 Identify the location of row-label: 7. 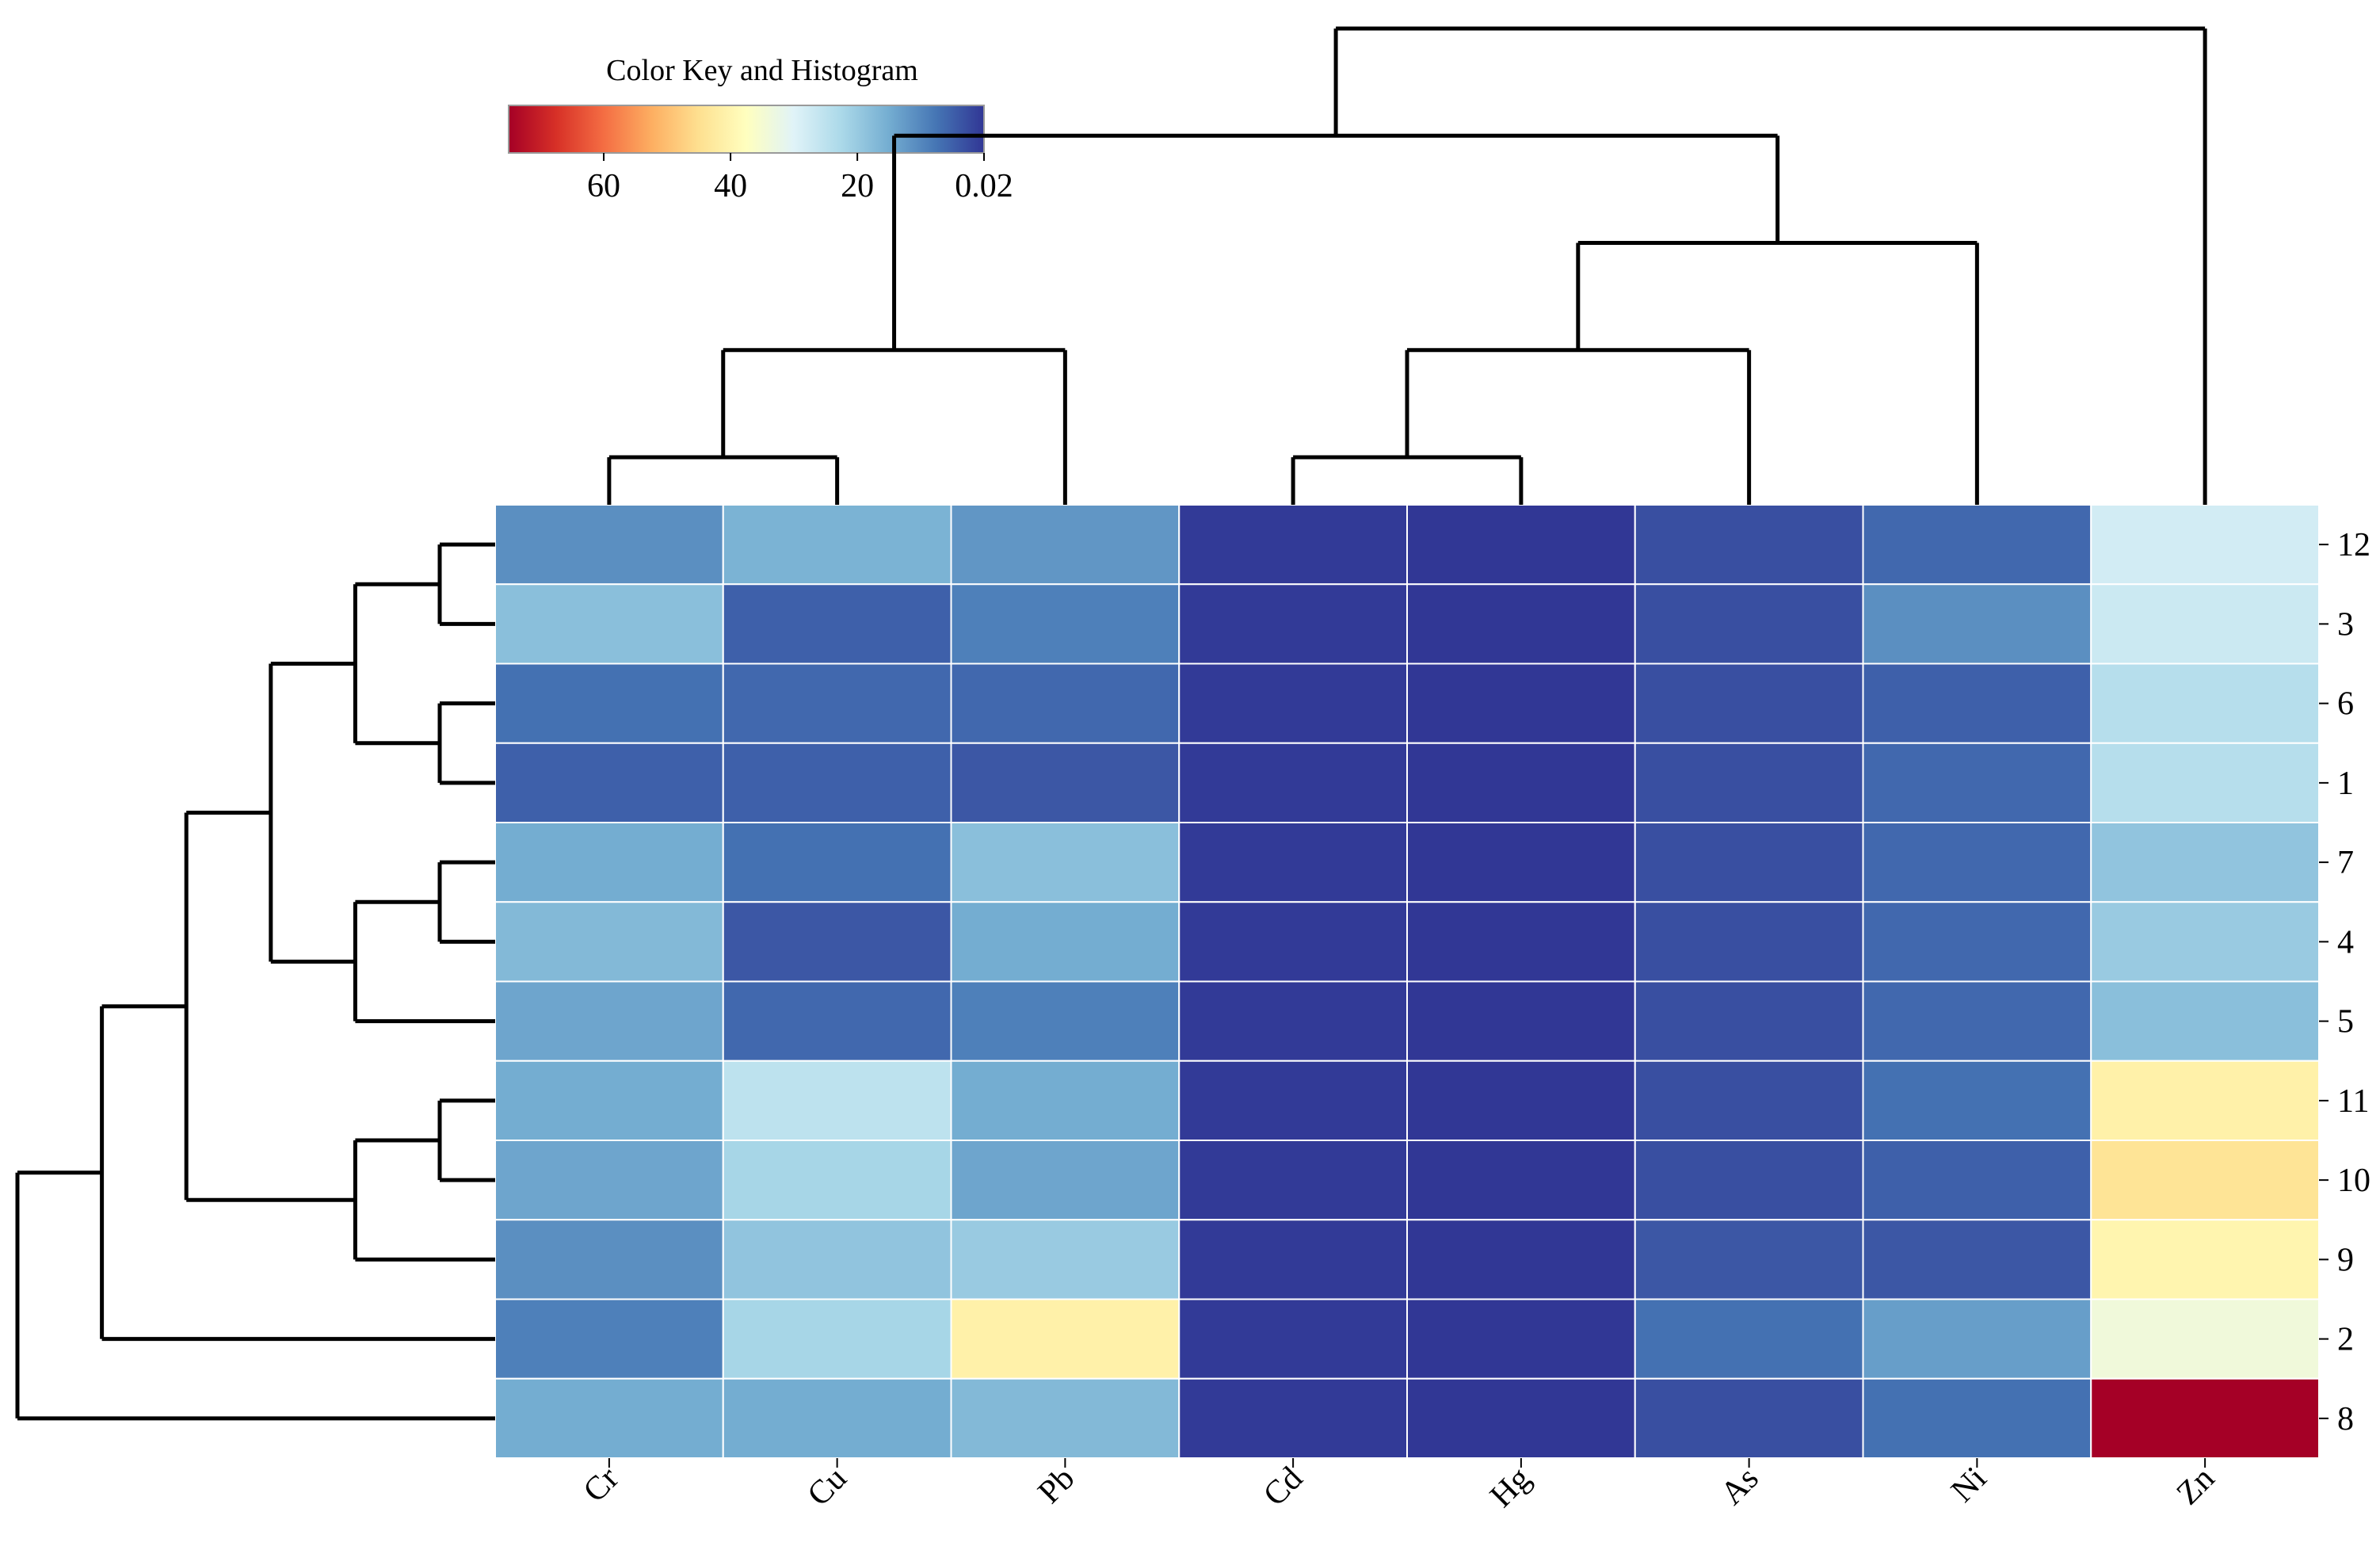
(2345, 863).